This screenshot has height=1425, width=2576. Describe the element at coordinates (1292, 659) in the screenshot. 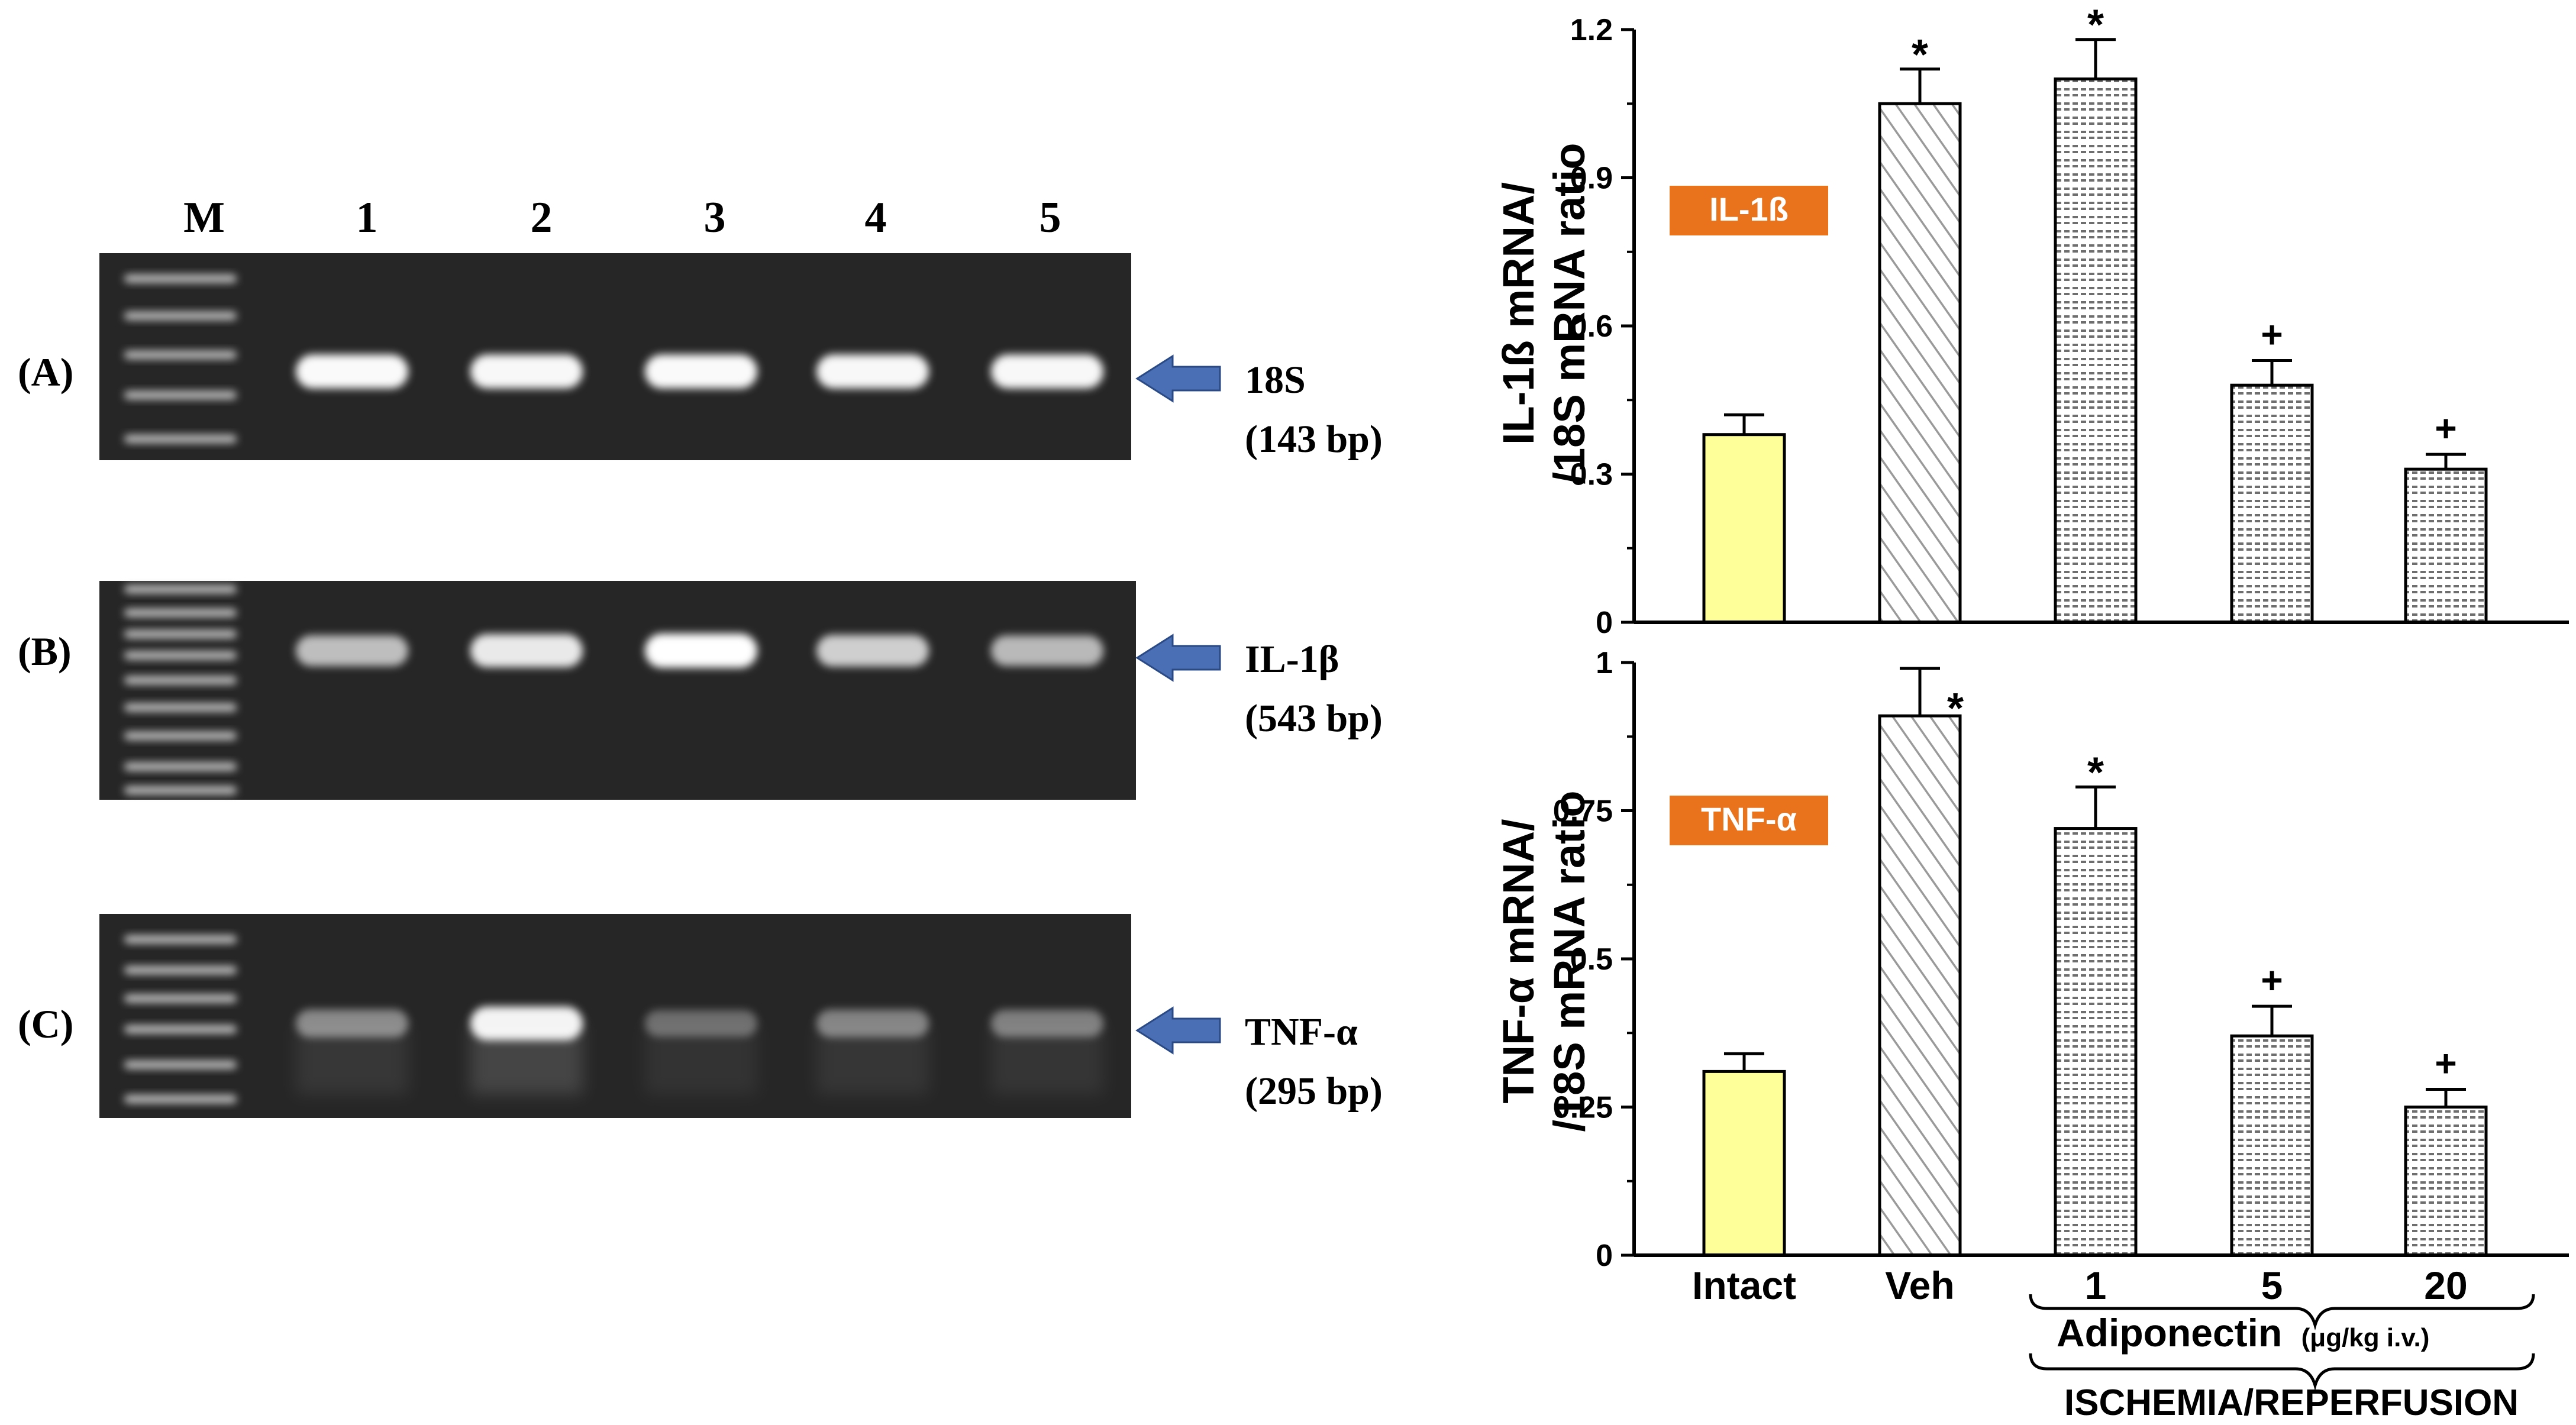

I see `gene-label-il1: IL-1β` at that location.